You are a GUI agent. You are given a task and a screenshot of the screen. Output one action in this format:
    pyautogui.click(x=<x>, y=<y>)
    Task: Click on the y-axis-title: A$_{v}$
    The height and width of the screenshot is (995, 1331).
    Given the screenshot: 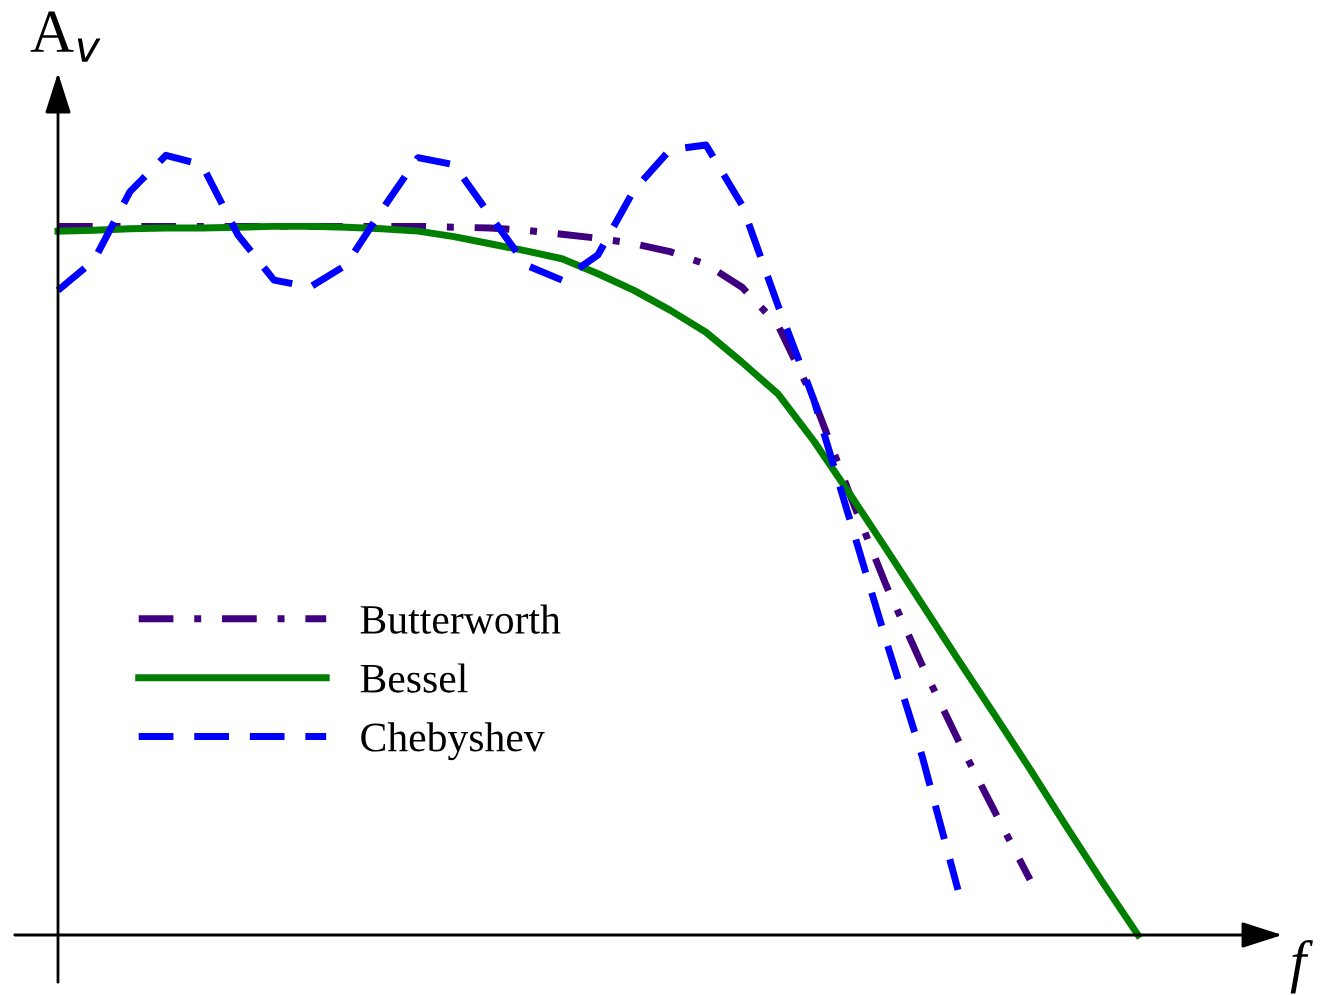 What is the action you would take?
    pyautogui.click(x=65, y=36)
    